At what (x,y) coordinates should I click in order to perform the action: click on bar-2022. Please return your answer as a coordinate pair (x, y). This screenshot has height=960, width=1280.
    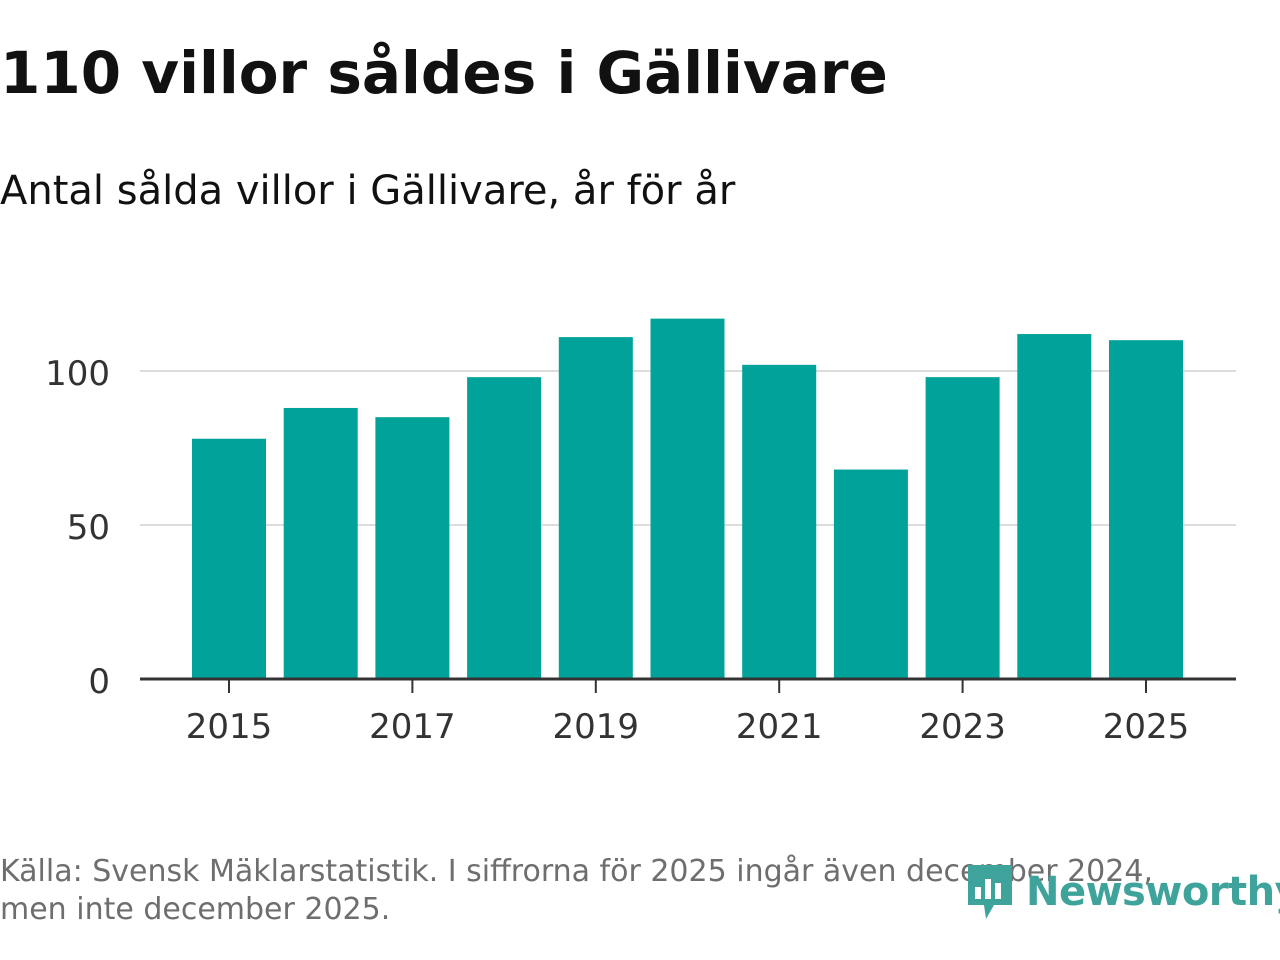
    Looking at the image, I should click on (870, 574).